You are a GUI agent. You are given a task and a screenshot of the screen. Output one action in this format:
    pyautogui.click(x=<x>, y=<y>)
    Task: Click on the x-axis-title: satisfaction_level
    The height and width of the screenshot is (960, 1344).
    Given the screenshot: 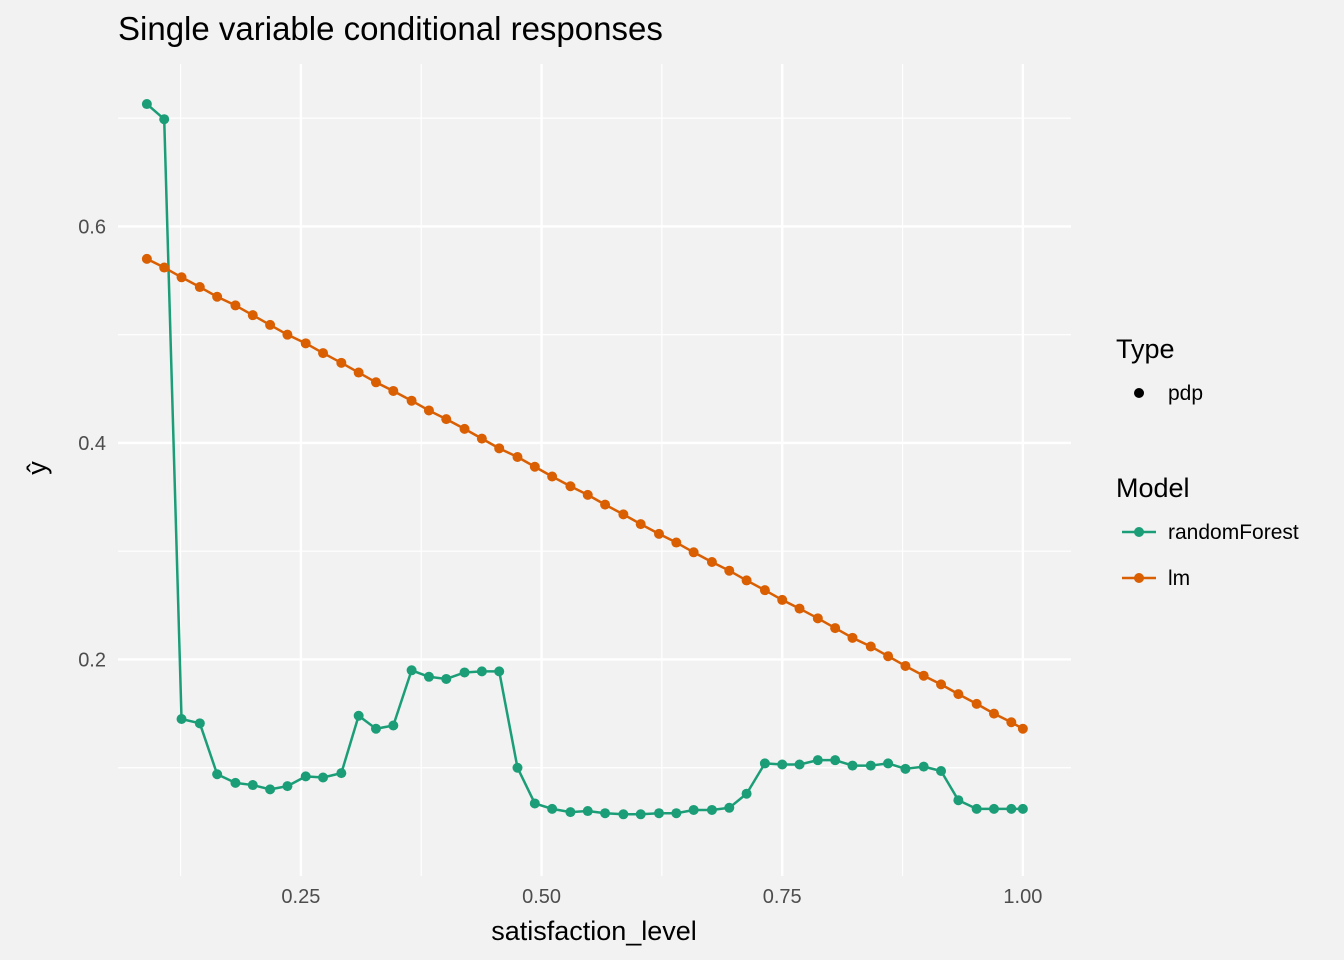 What is the action you would take?
    pyautogui.click(x=594, y=931)
    